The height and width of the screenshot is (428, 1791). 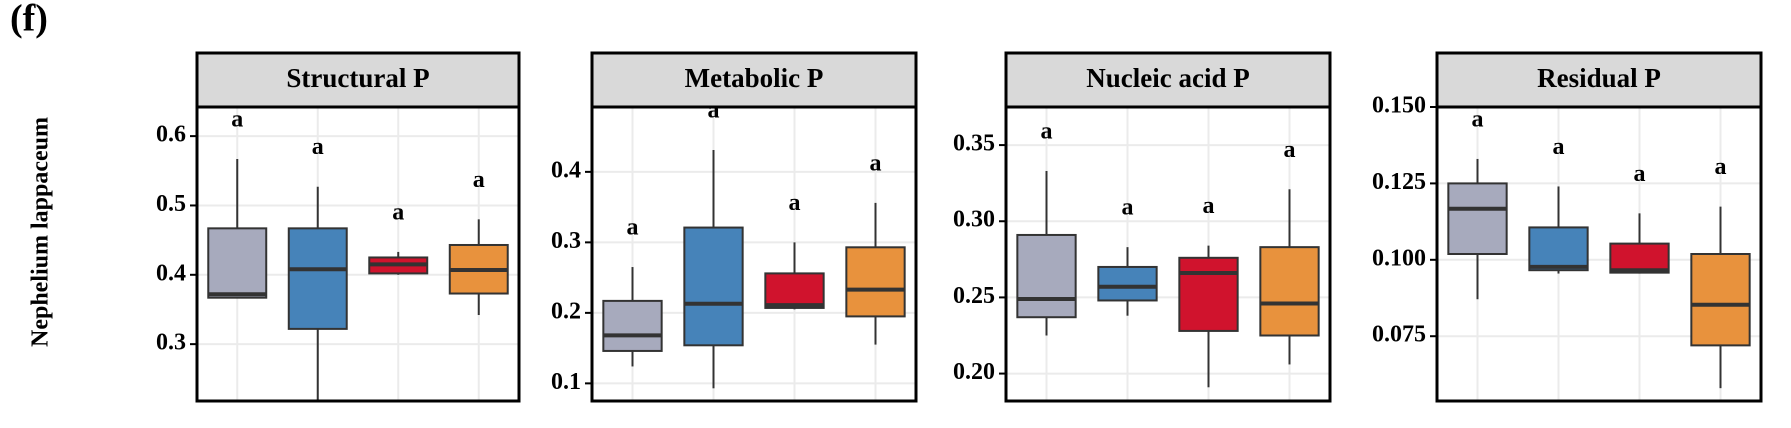 What do you see at coordinates (171, 135) in the screenshot?
I see `y-tick-label: 0.6` at bounding box center [171, 135].